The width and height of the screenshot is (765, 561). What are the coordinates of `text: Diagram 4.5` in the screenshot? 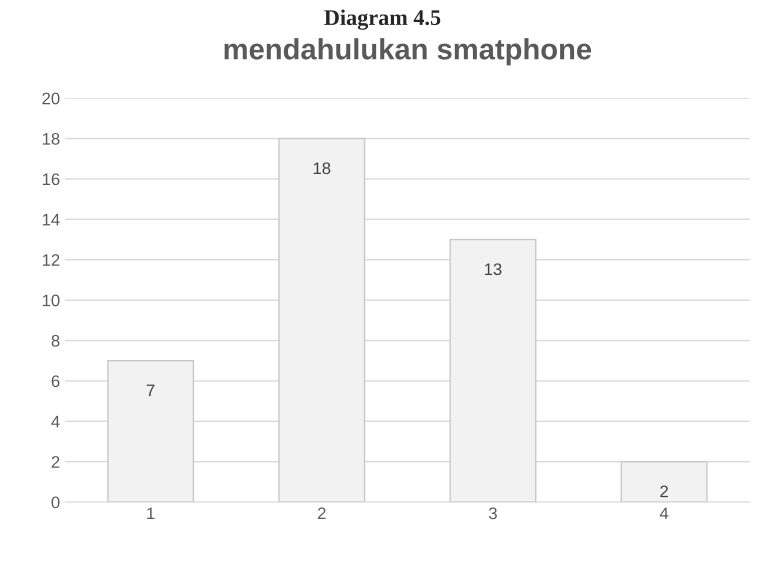 It's located at (382, 19).